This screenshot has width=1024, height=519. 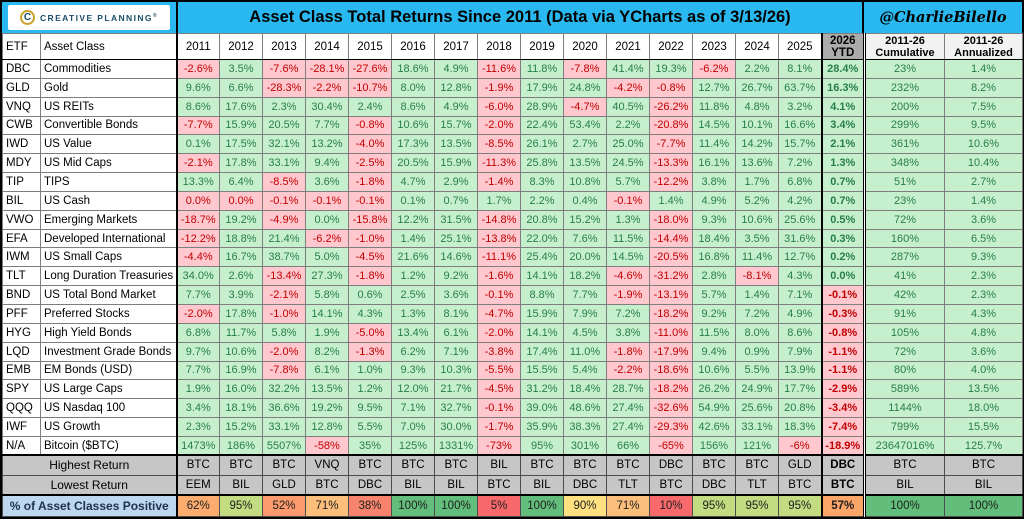 What do you see at coordinates (197, 219) in the screenshot?
I see `return-cell: -18.7%` at bounding box center [197, 219].